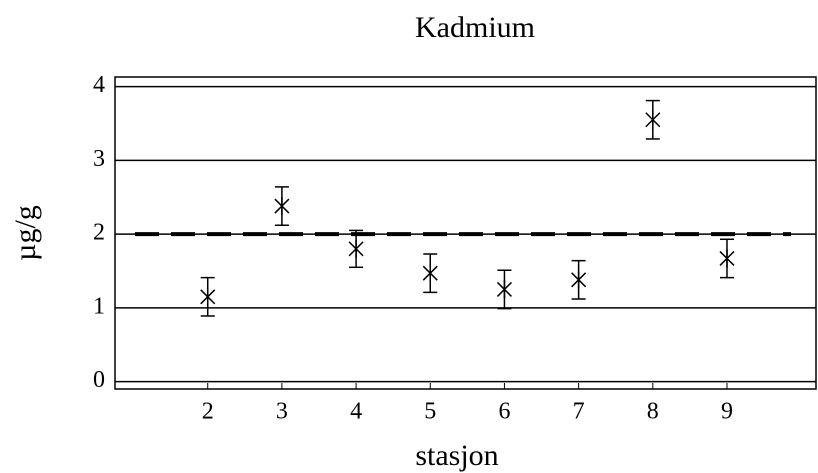 Image resolution: width=818 pixels, height=473 pixels. What do you see at coordinates (356, 412) in the screenshot?
I see `x-tick-label: 4` at bounding box center [356, 412].